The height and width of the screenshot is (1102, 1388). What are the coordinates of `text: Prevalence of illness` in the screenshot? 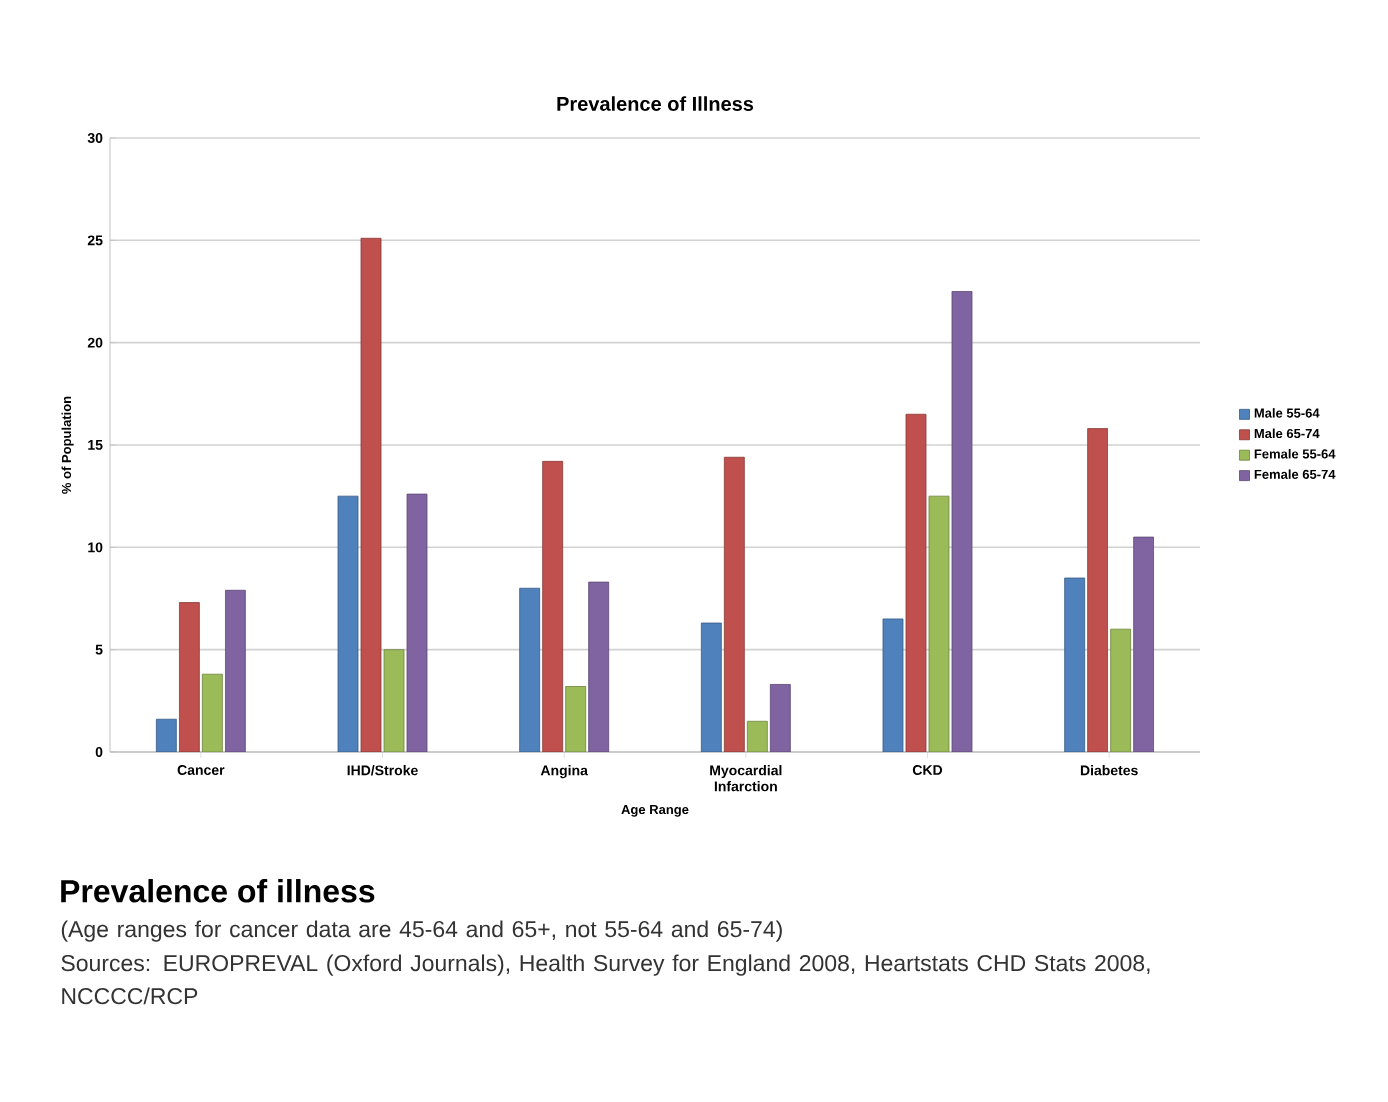 It's located at (218, 891).